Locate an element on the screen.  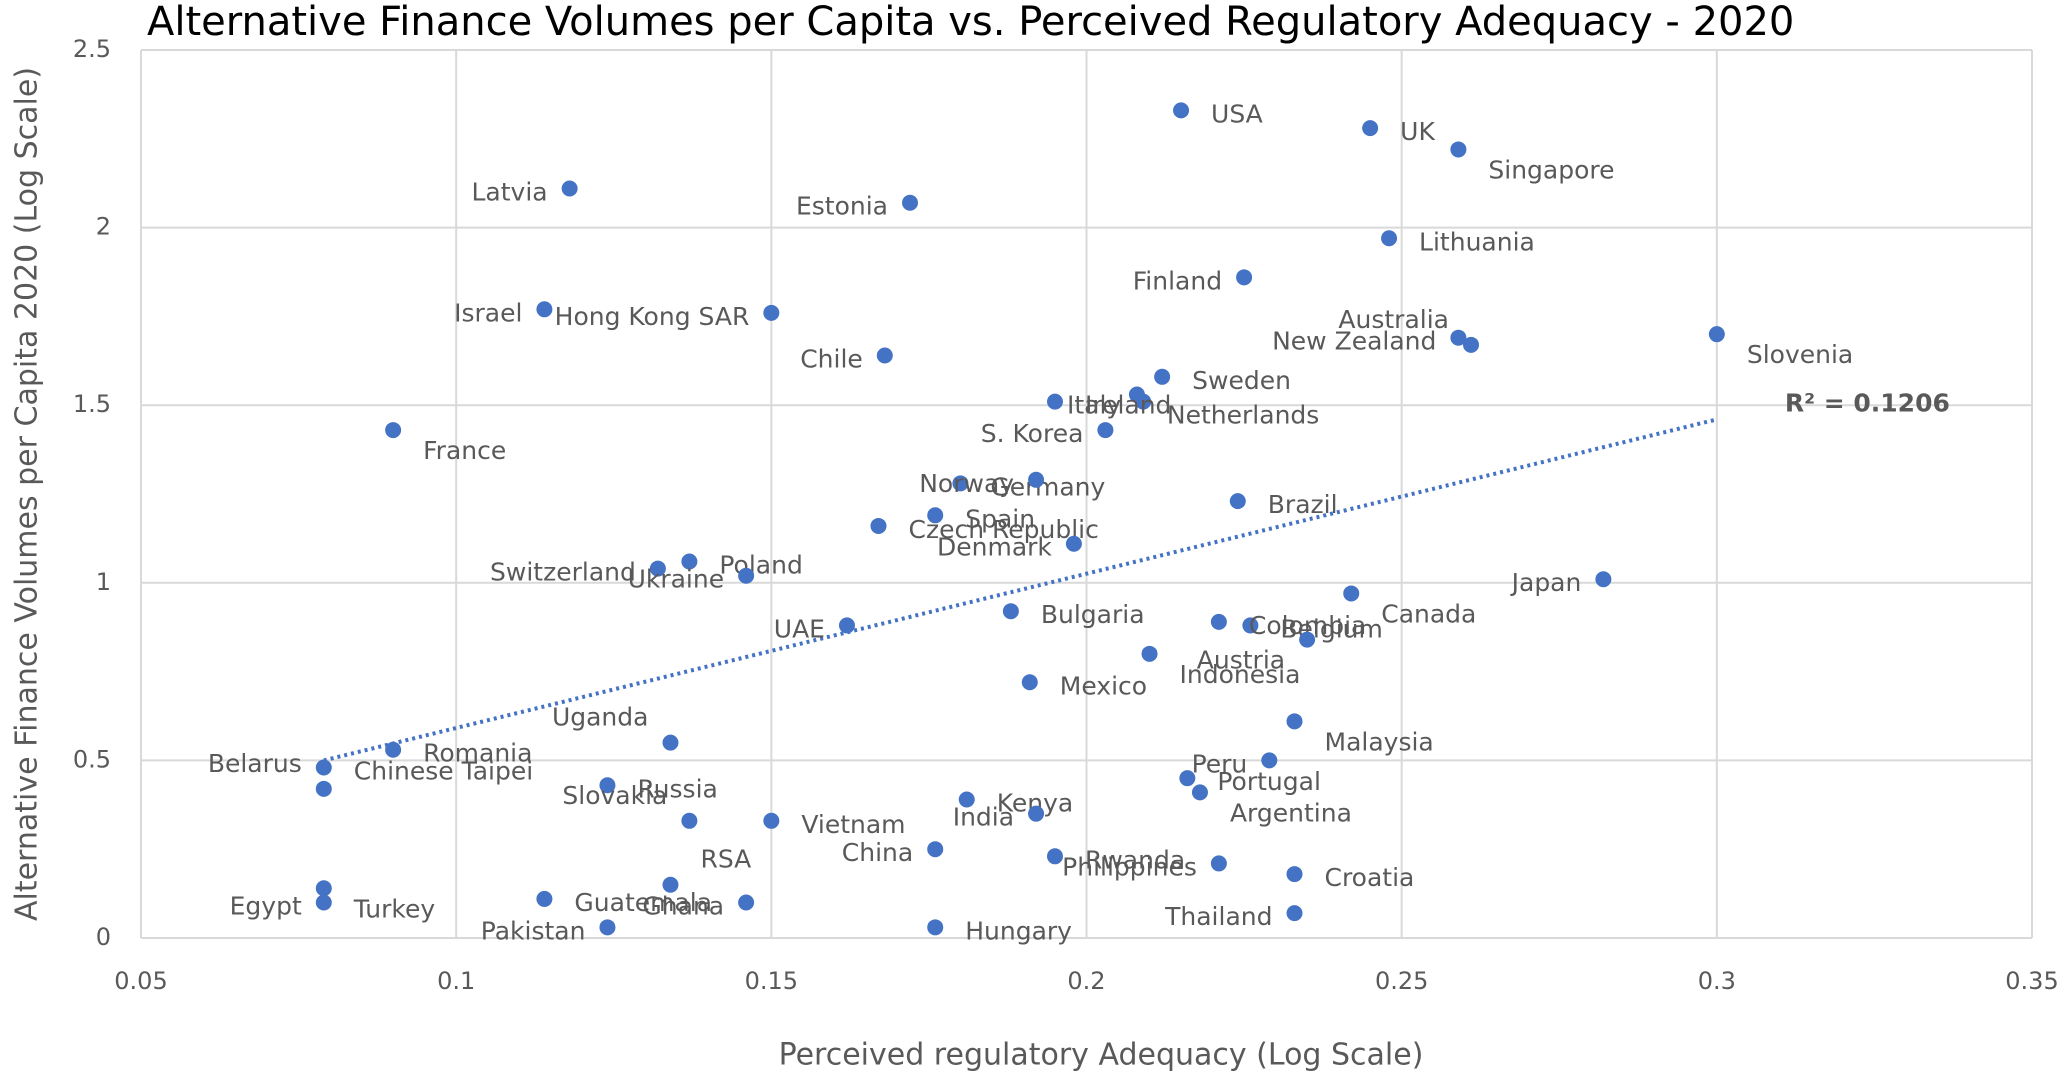
point-label: Turkey is located at coordinates (394, 908).